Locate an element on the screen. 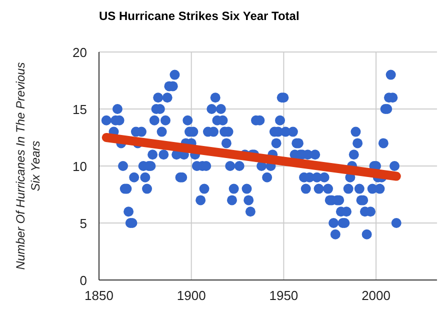 This screenshot has height=312, width=438. x-tick-label: 1900 is located at coordinates (191, 295).